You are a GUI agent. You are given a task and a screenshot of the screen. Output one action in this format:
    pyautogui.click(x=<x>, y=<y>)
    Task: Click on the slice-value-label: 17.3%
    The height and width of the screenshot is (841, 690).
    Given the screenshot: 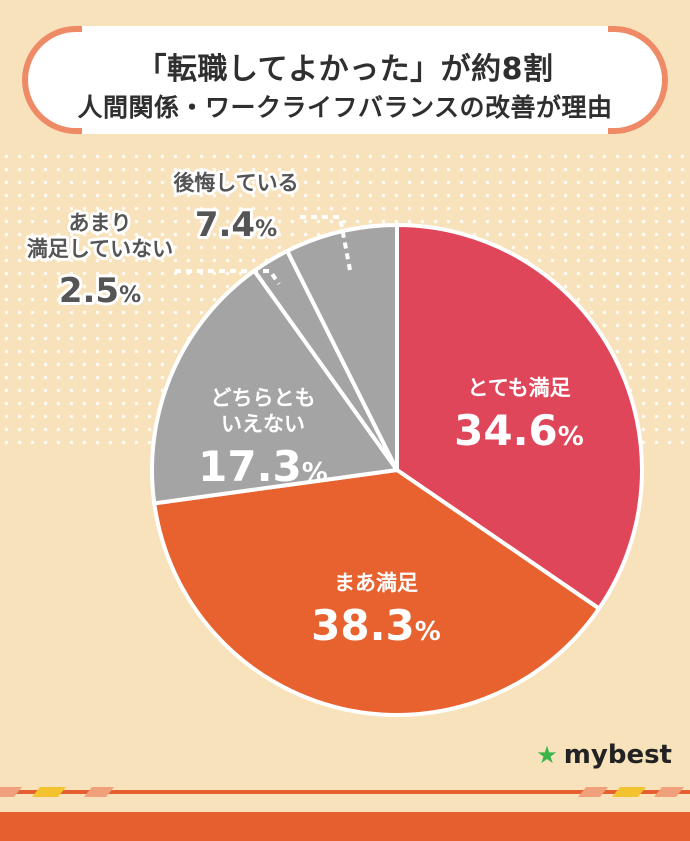 What is the action you would take?
    pyautogui.click(x=263, y=466)
    